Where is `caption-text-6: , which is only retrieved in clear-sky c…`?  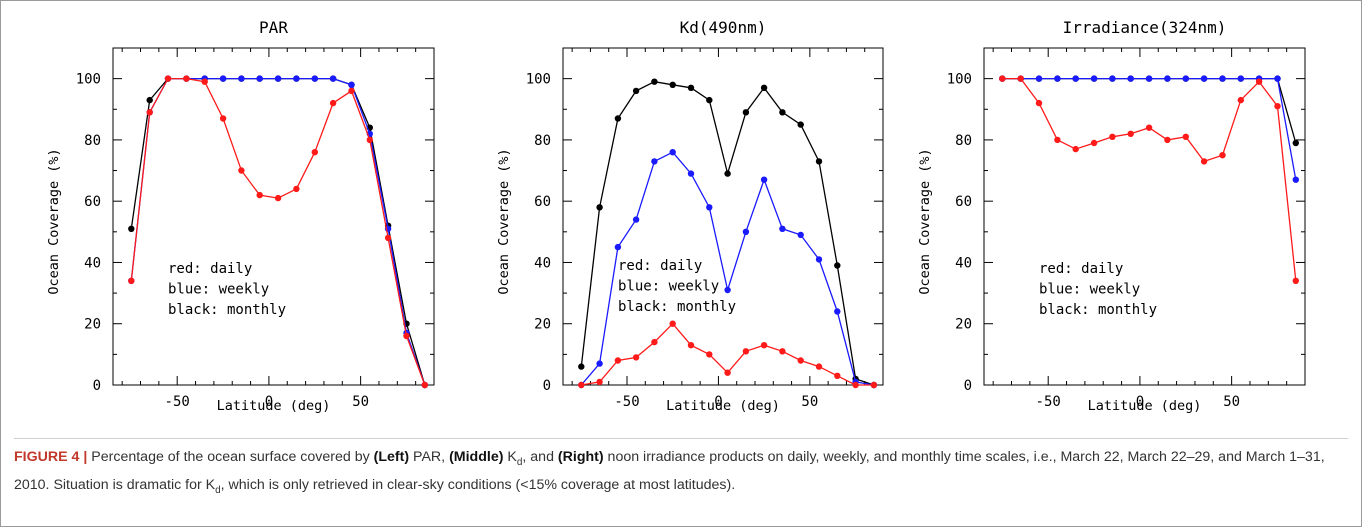
caption-text-6: , which is only retrieved in clear-sky c… is located at coordinates (478, 484).